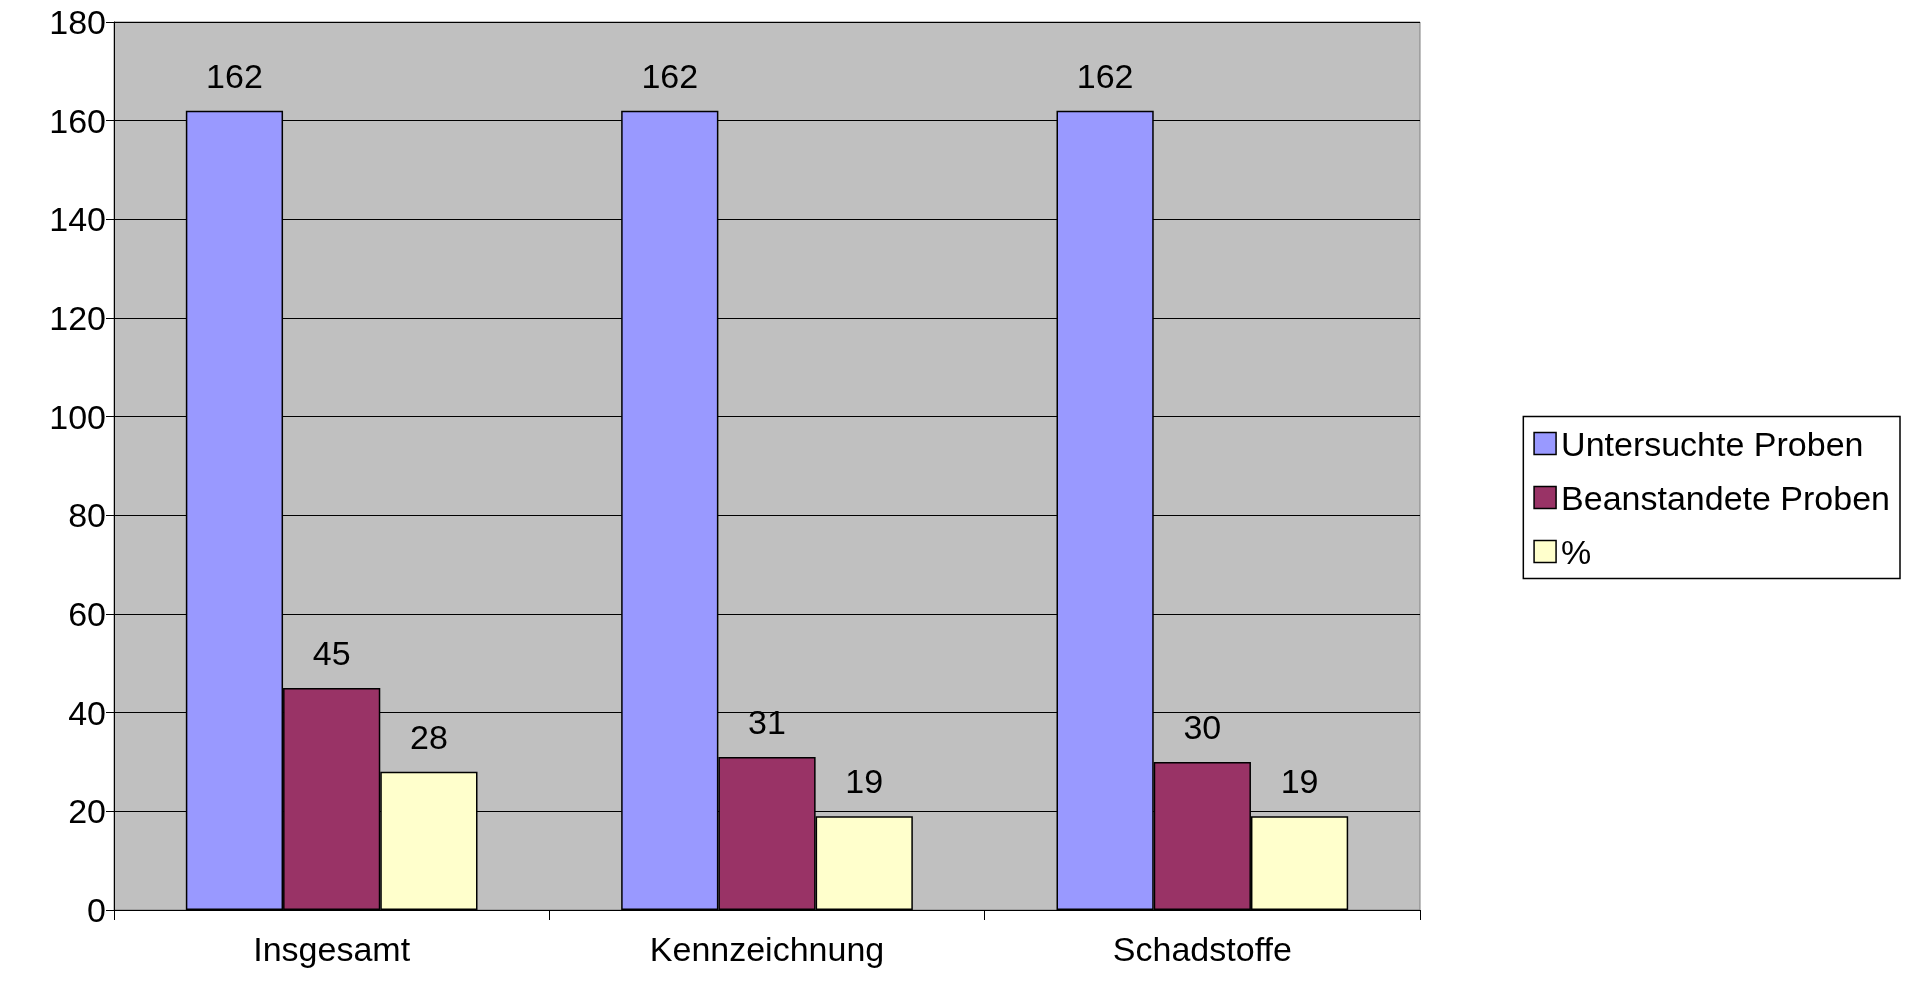 This screenshot has width=1908, height=995. What do you see at coordinates (331, 653) in the screenshot?
I see `data-label: 45` at bounding box center [331, 653].